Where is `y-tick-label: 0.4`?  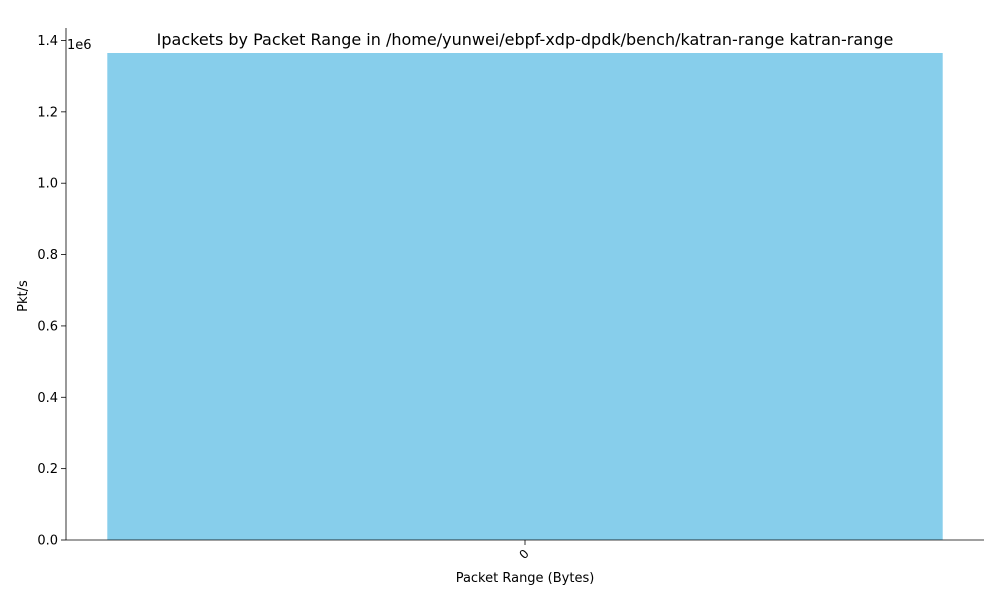 y-tick-label: 0.4 is located at coordinates (47, 398).